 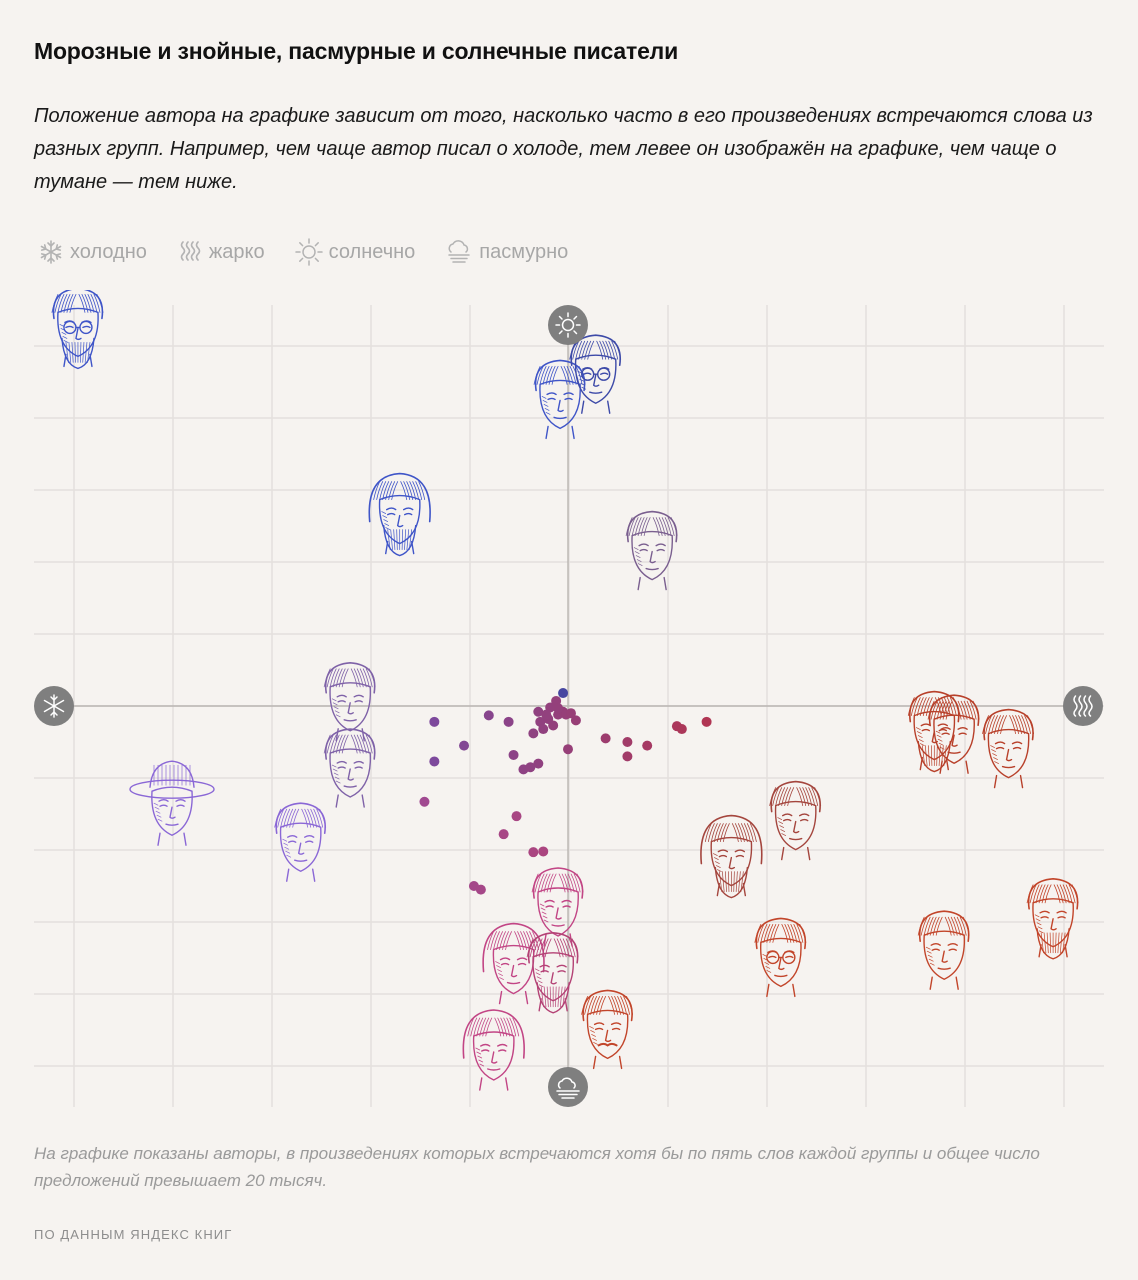 I want to click on legend-label-sunny: солнечно, so click(x=372, y=251).